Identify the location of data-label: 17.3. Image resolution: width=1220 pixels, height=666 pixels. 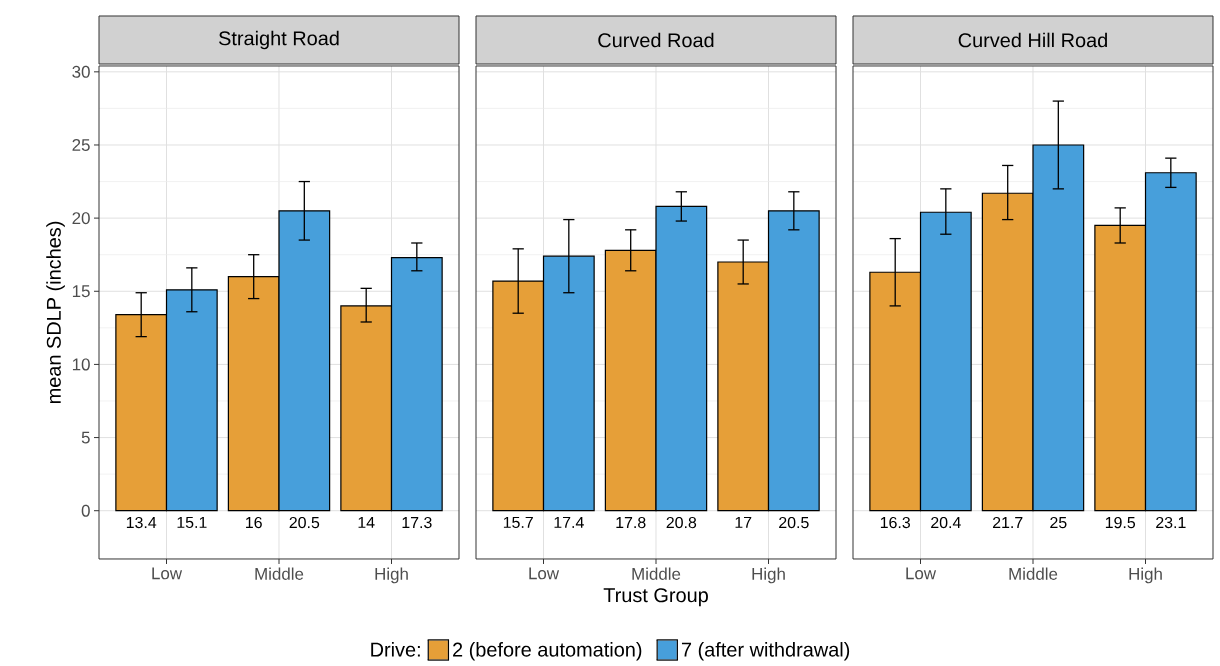
(417, 522).